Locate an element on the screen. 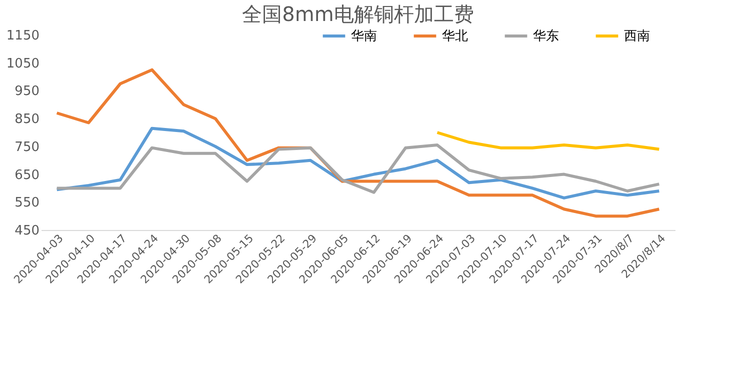  y-tick-label: 450 is located at coordinates (27, 231).